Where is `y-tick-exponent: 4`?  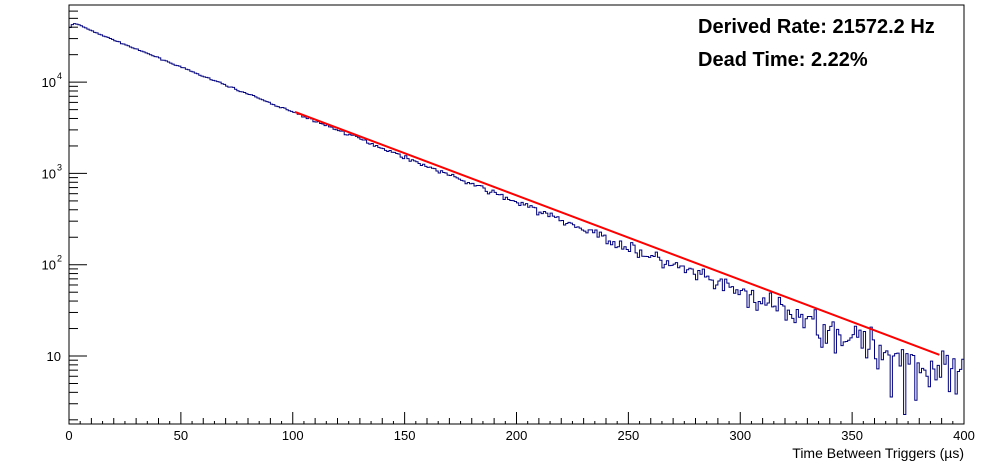 y-tick-exponent: 4 is located at coordinates (59, 76).